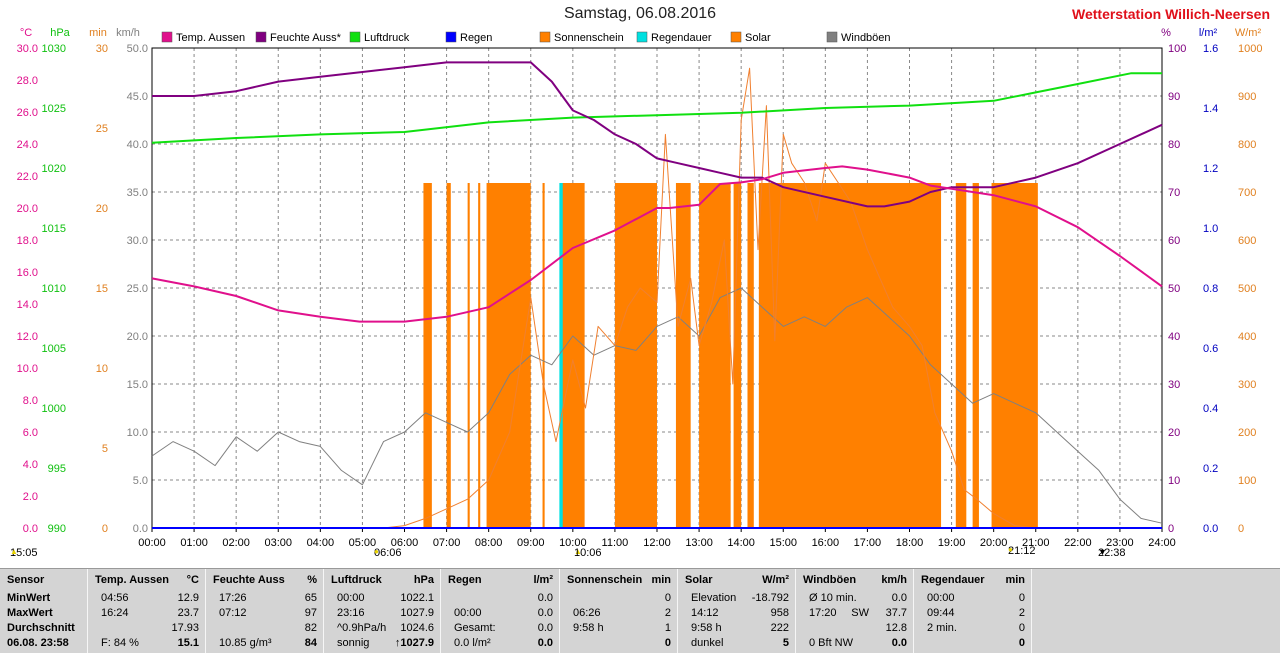  What do you see at coordinates (265, 599) in the screenshot?
I see `stats-row: 17:26 65` at bounding box center [265, 599].